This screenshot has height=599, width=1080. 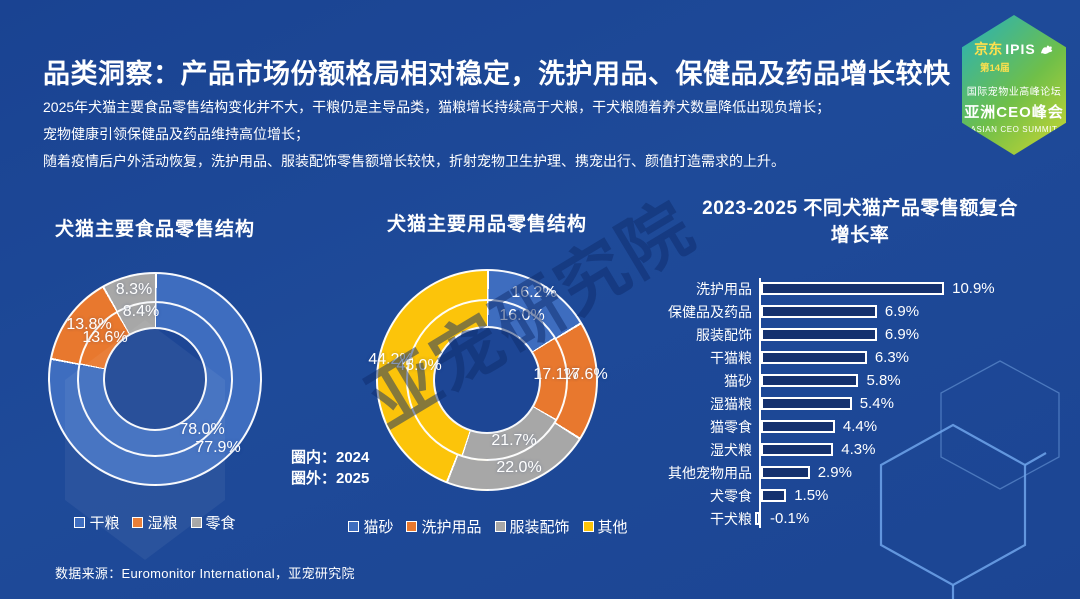 I want to click on legend-item: 猫砂, so click(x=370, y=526).